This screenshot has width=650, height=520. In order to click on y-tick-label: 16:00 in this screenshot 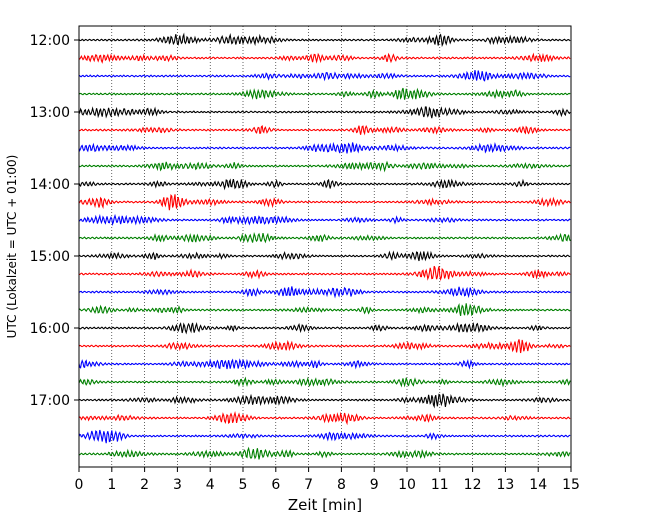, I will do `click(50, 329)`.